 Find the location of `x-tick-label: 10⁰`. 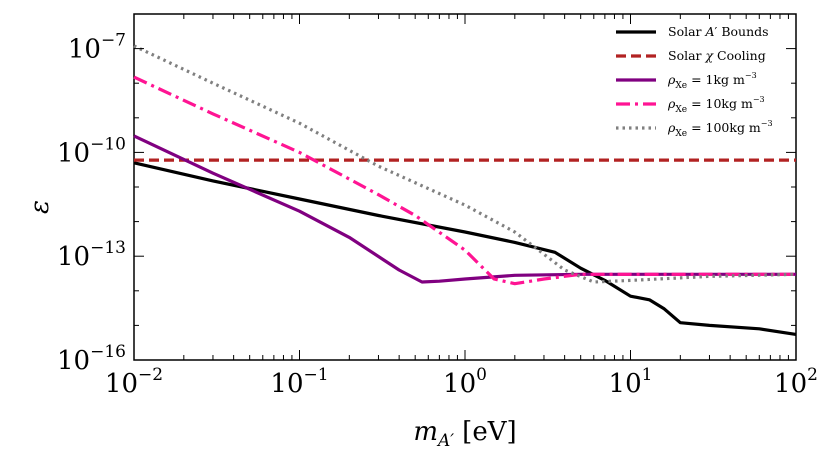

x-tick-label: 10⁰ is located at coordinates (465, 382).